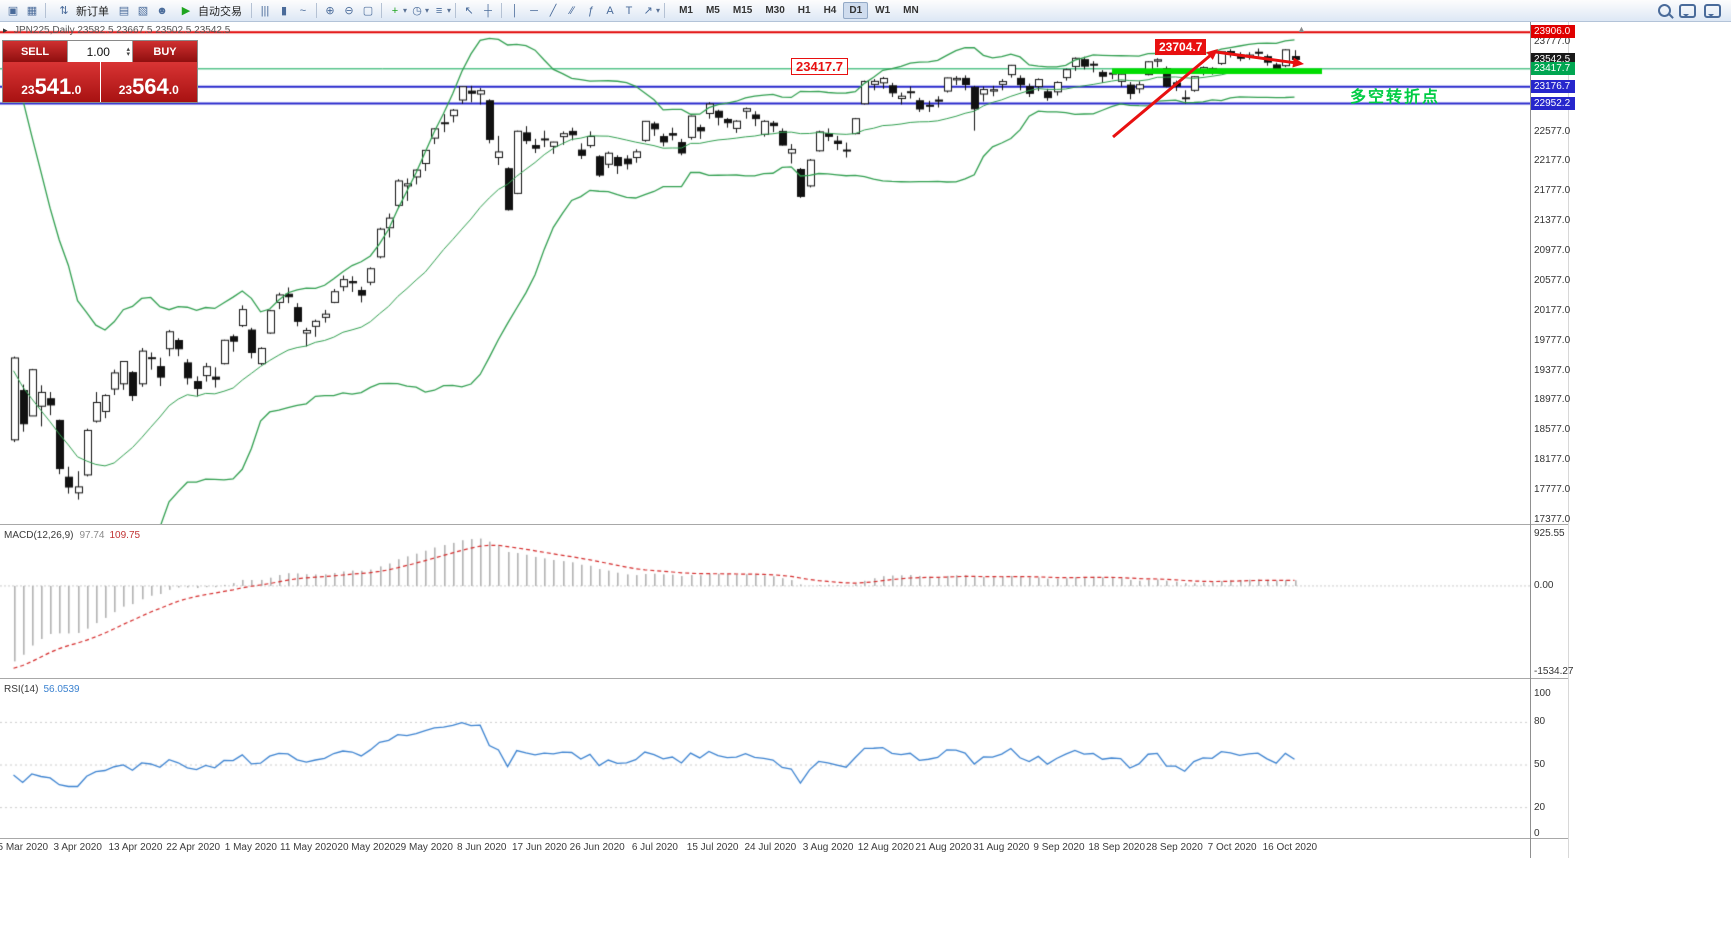 The height and width of the screenshot is (943, 1731). Describe the element at coordinates (220, 11) in the screenshot. I see `autotrading-label: 自动交易` at that location.